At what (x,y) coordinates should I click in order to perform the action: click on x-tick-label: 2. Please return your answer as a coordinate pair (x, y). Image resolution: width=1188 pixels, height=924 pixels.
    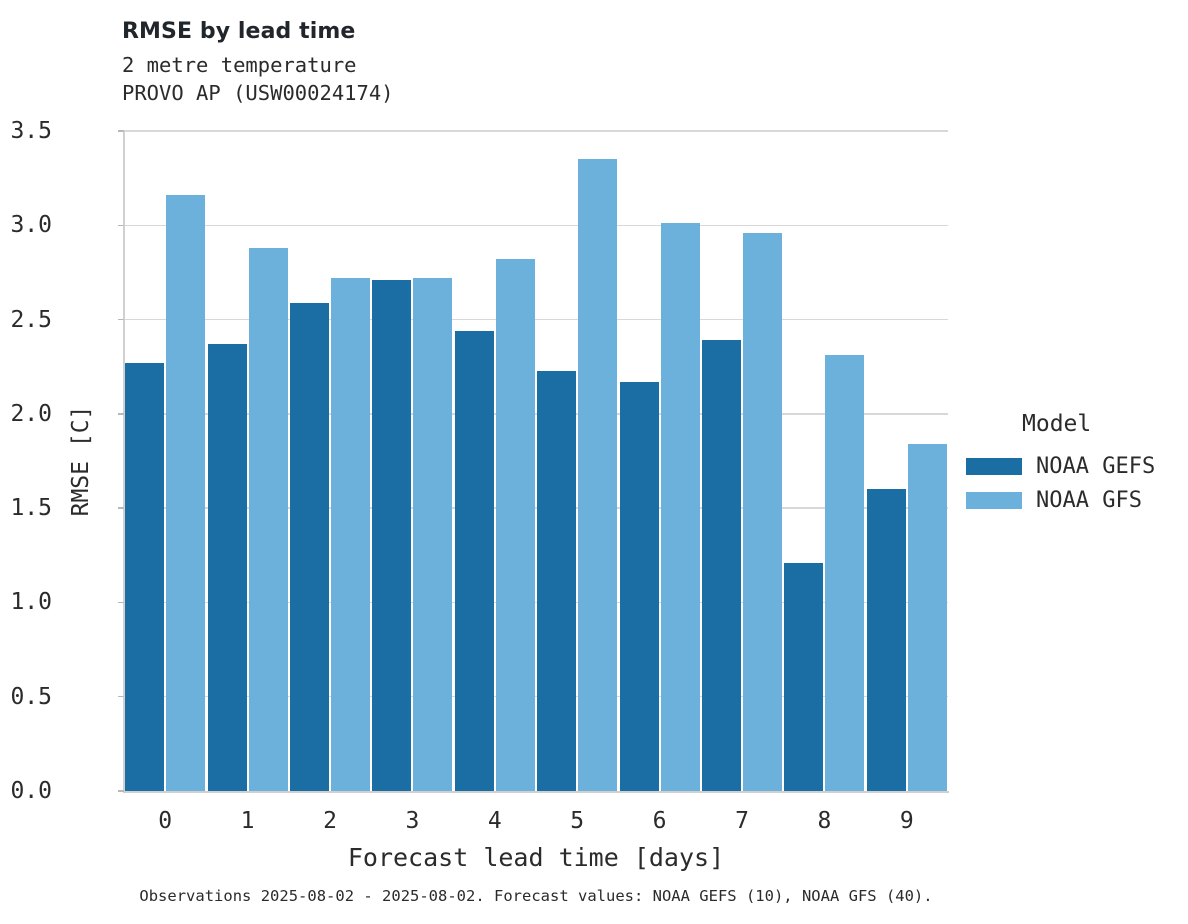
    Looking at the image, I should click on (330, 821).